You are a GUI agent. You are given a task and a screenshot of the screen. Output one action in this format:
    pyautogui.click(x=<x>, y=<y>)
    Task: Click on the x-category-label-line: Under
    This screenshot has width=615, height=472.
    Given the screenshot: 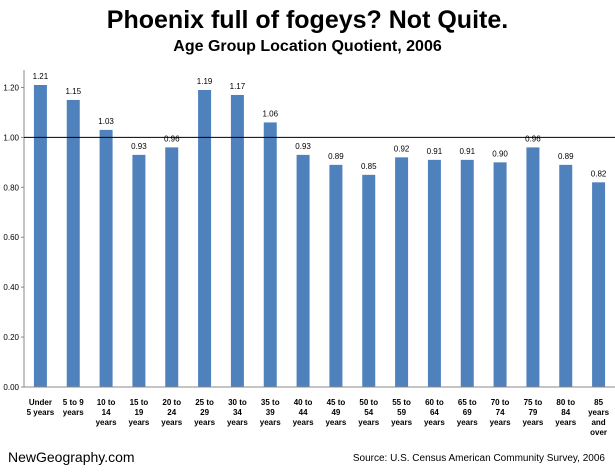 What is the action you would take?
    pyautogui.click(x=40, y=402)
    